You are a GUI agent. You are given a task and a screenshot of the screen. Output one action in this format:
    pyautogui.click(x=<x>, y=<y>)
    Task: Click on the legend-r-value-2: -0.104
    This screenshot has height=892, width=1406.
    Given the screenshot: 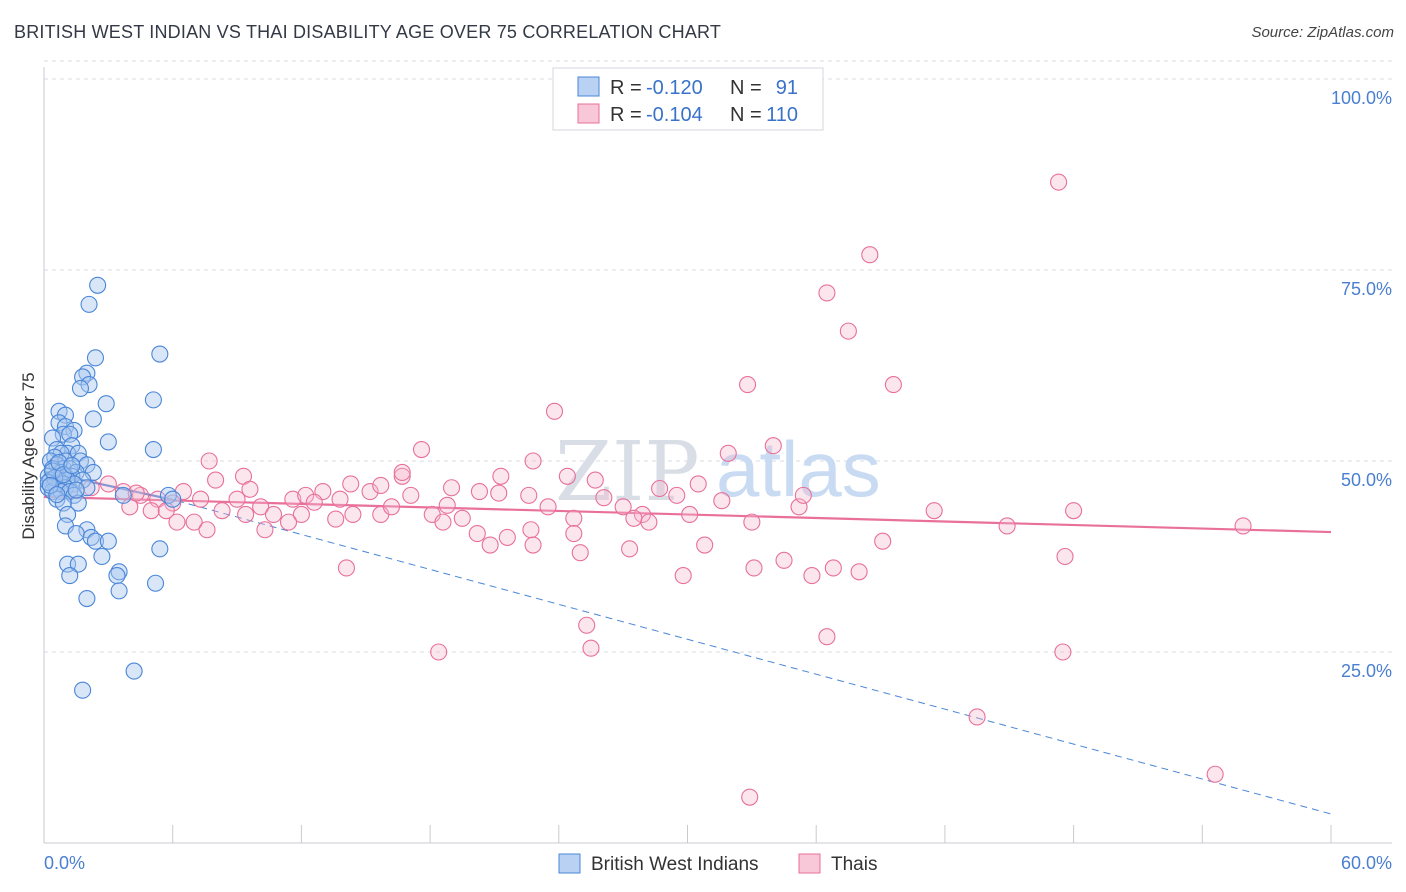 What is the action you would take?
    pyautogui.click(x=674, y=115)
    